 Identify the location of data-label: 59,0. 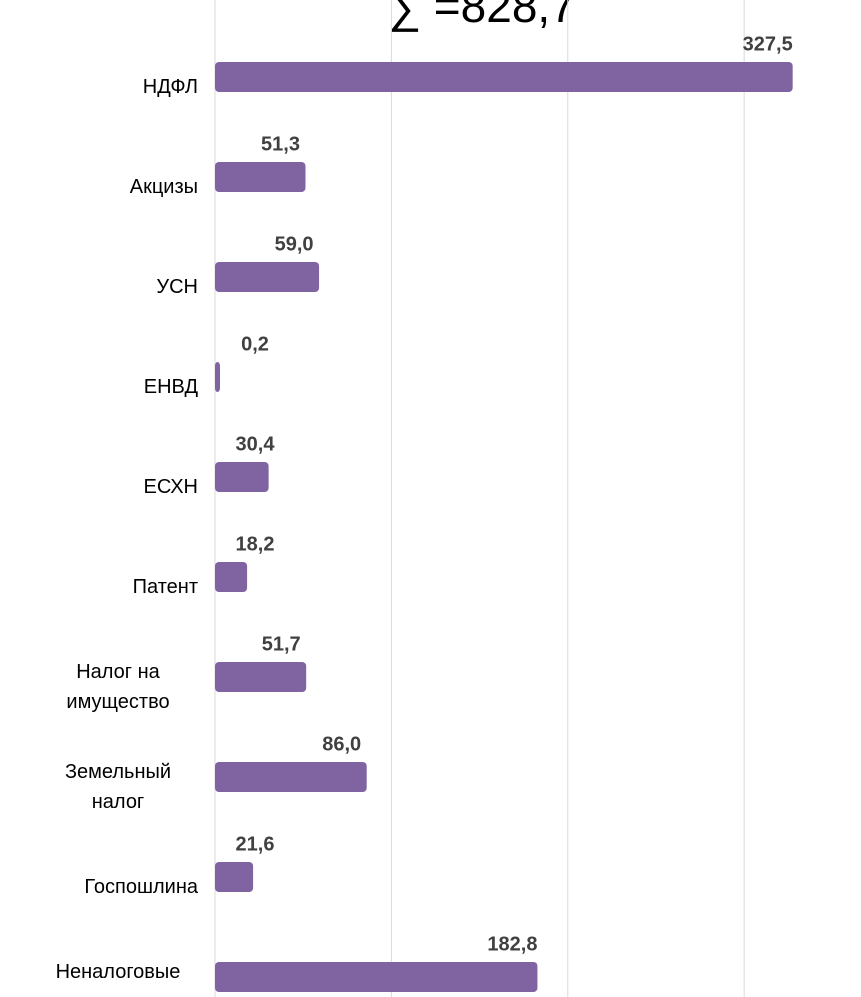
(294, 244).